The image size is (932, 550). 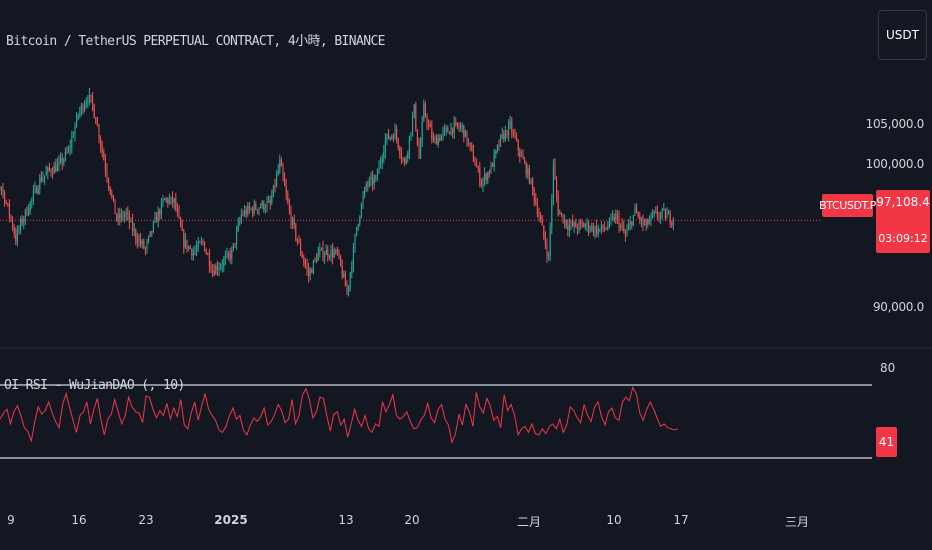 I want to click on currency-button: USDT, so click(x=902, y=35).